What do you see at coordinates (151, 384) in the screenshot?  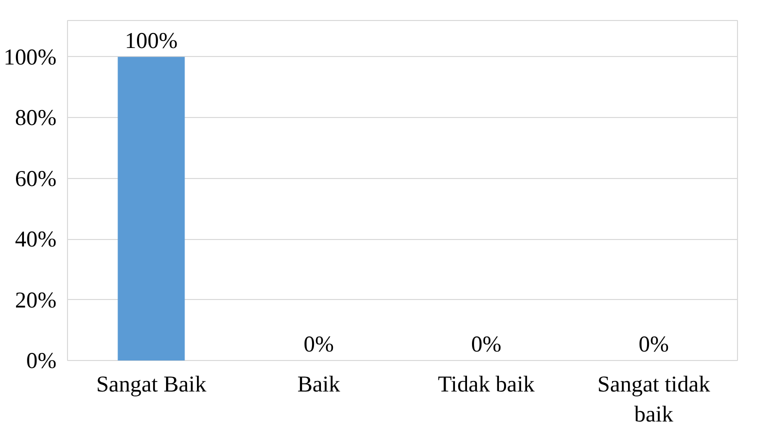 I see `x-tick-label: Sangat Baik` at bounding box center [151, 384].